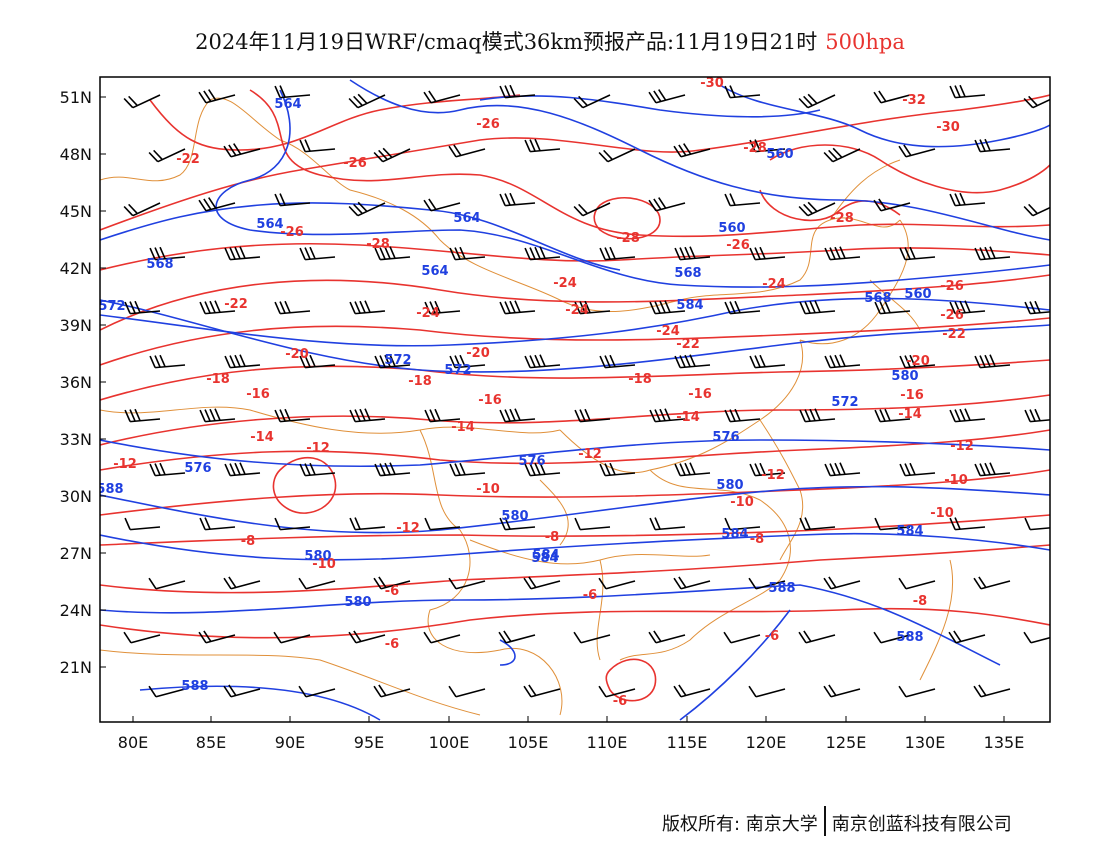  Describe the element at coordinates (488, 489) in the screenshot. I see `temperature-label: -10` at that location.